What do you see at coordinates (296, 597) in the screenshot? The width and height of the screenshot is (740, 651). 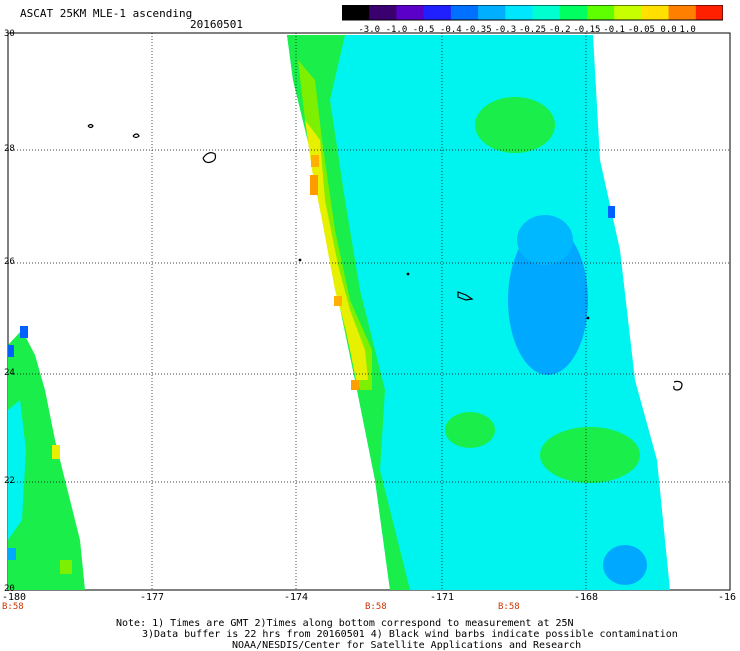 I see `lon-label: -174` at bounding box center [296, 597].